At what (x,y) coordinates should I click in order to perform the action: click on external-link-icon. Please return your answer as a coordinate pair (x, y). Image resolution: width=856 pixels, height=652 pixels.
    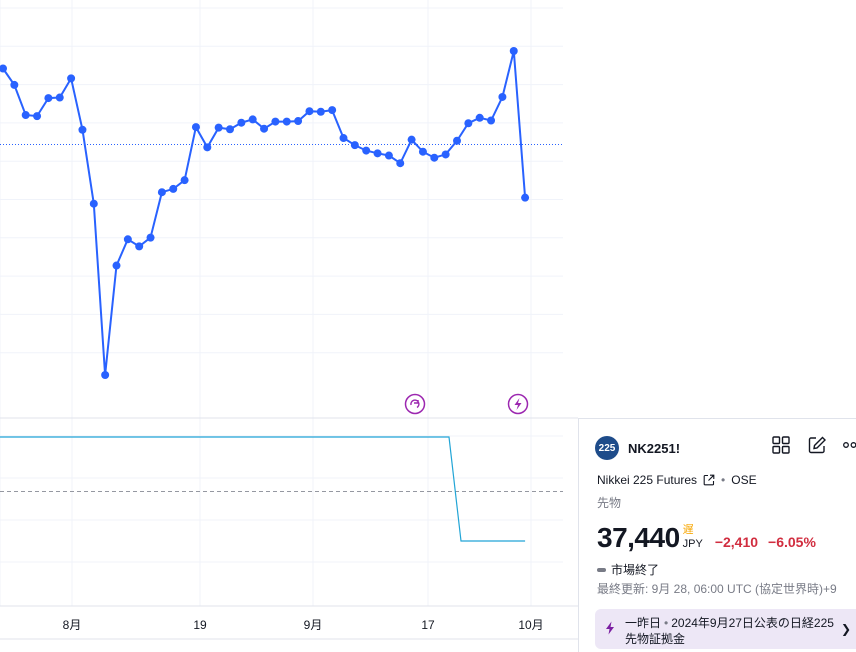
    Looking at the image, I should click on (709, 480).